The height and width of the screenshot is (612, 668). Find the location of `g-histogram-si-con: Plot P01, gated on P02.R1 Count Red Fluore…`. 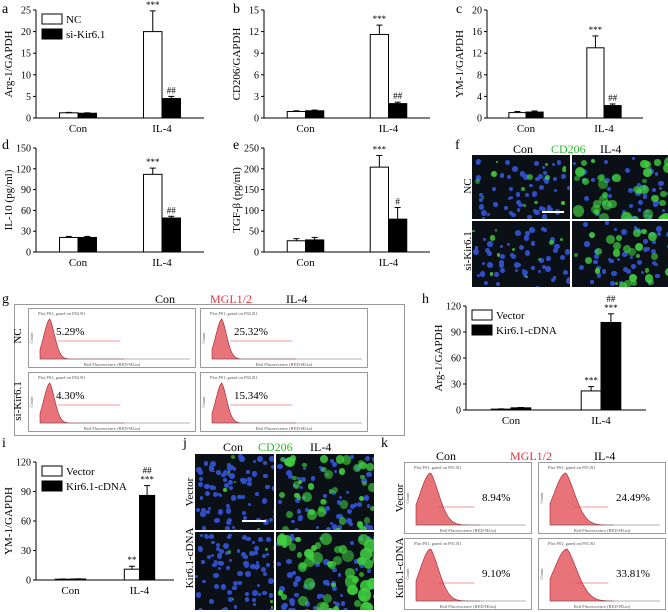

g-histogram-si-con: Plot P01, gated on P02.R1 Count Red Fluore… is located at coordinates (112, 402).